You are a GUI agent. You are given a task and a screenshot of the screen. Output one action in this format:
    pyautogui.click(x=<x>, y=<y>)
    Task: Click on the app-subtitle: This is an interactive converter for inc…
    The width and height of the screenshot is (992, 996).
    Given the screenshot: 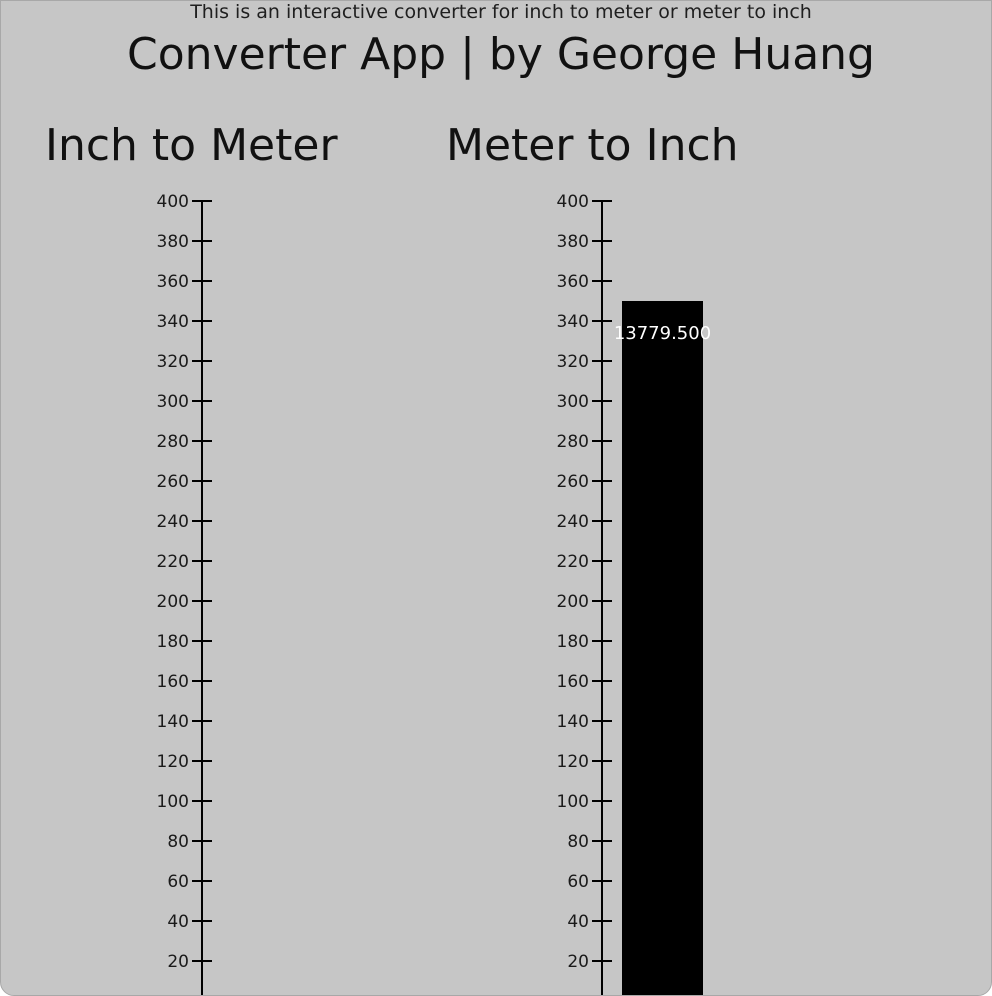 What is the action you would take?
    pyautogui.click(x=501, y=12)
    